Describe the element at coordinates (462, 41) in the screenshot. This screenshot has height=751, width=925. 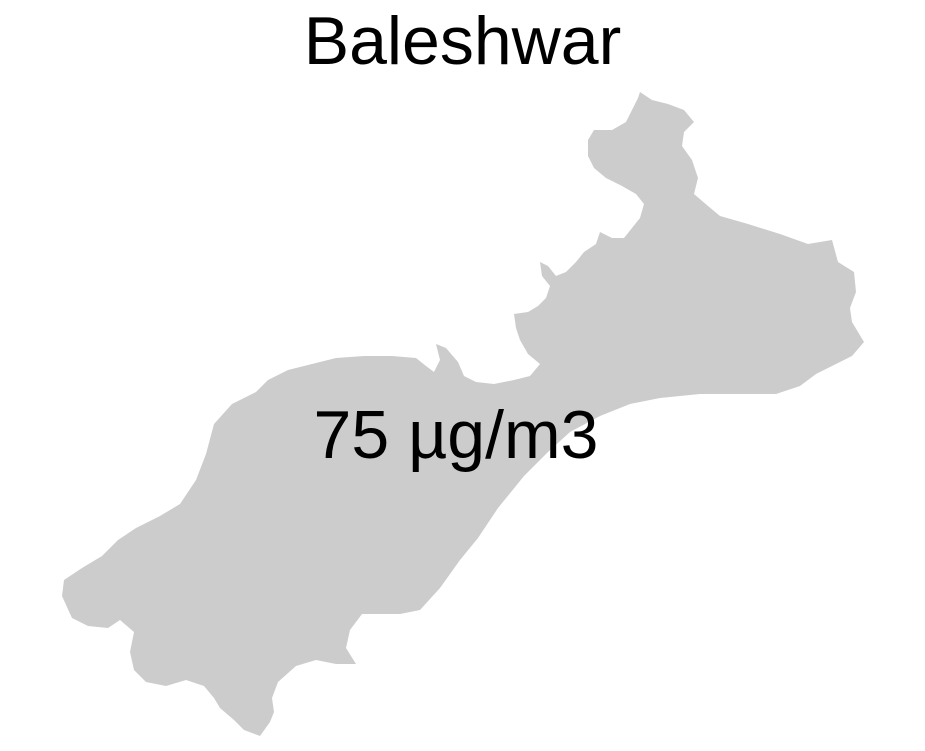
I see `map-title: Baleshwar` at that location.